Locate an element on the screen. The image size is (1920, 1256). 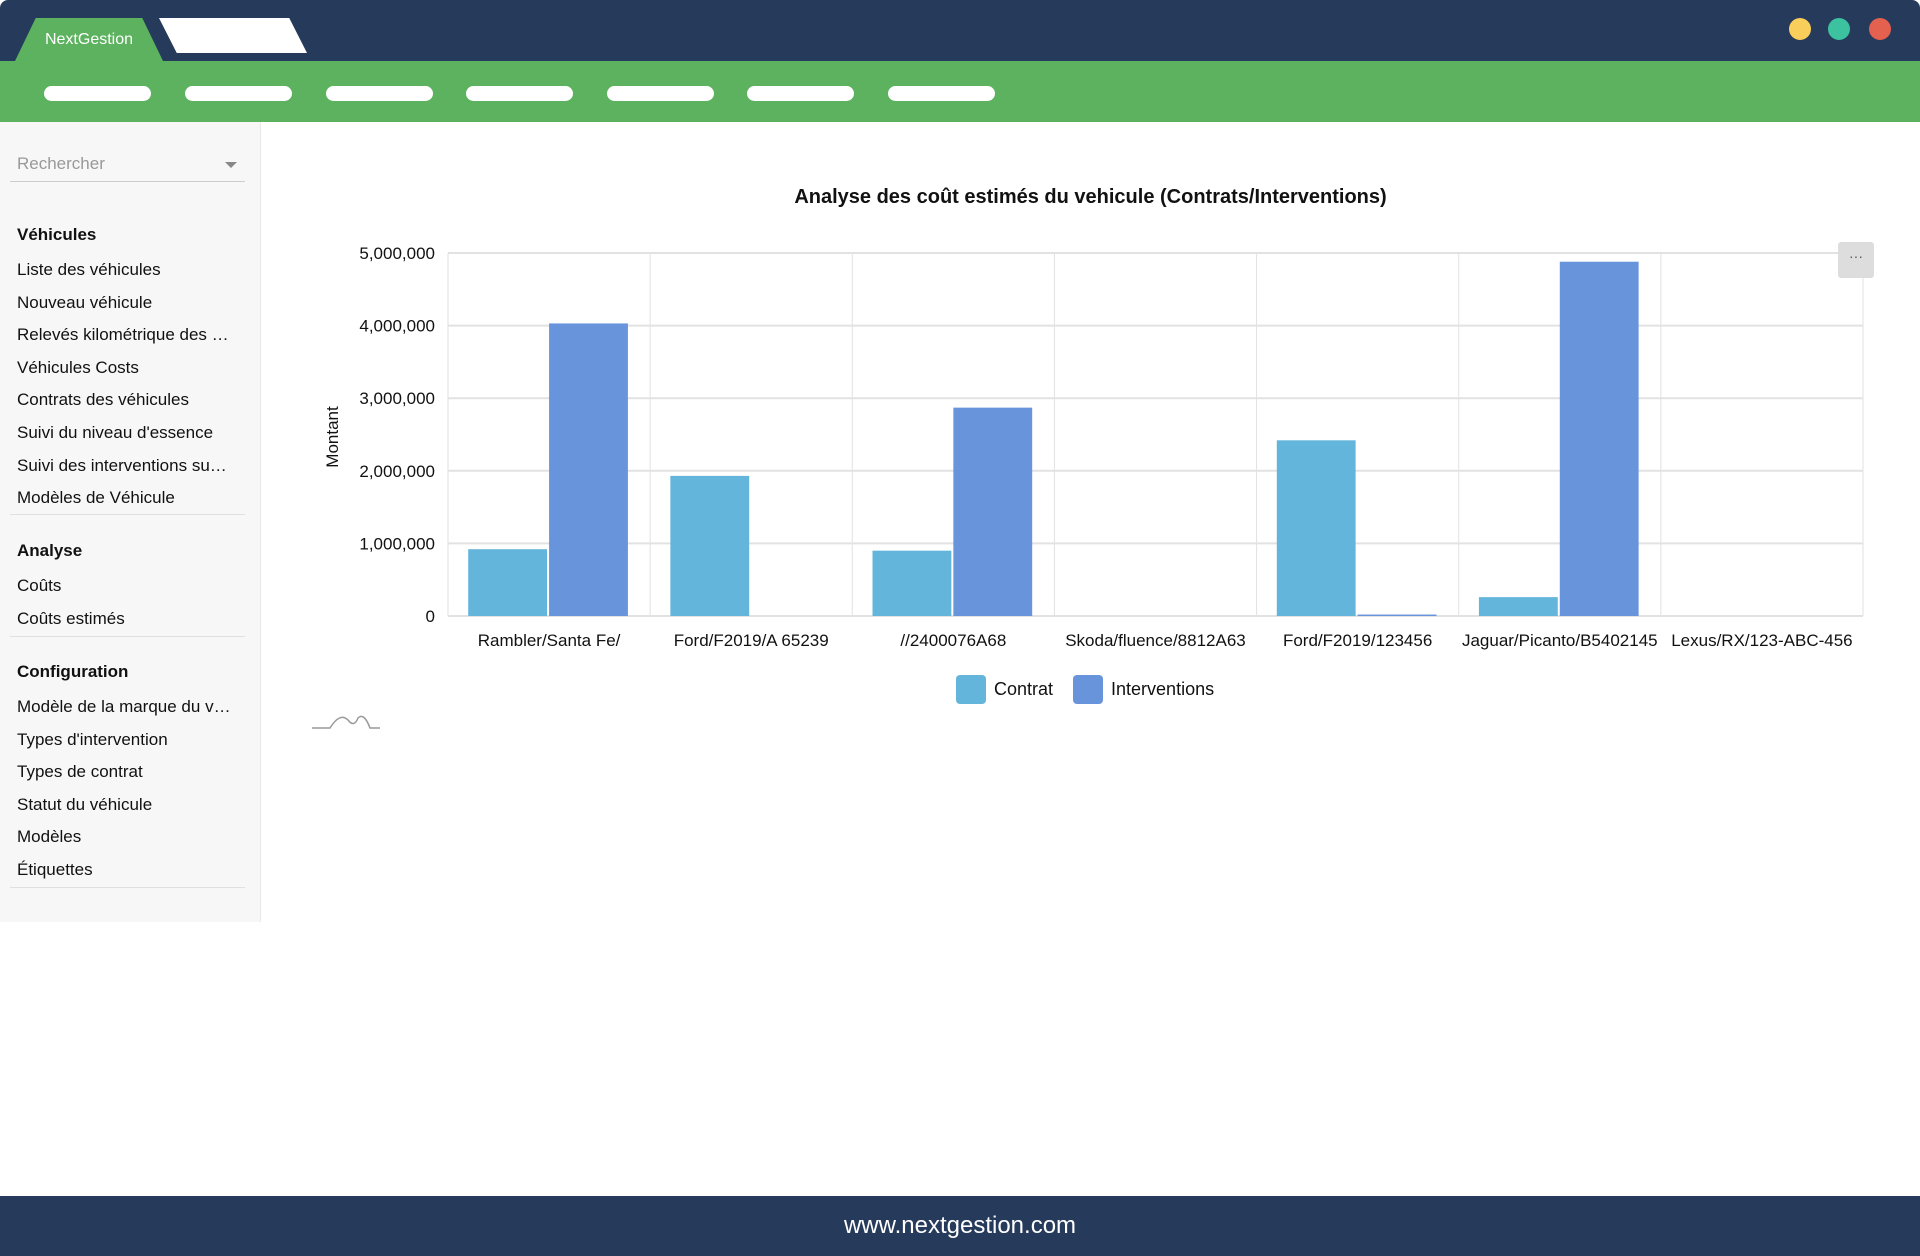
sidebar-item: Étiquettes is located at coordinates (55, 869).